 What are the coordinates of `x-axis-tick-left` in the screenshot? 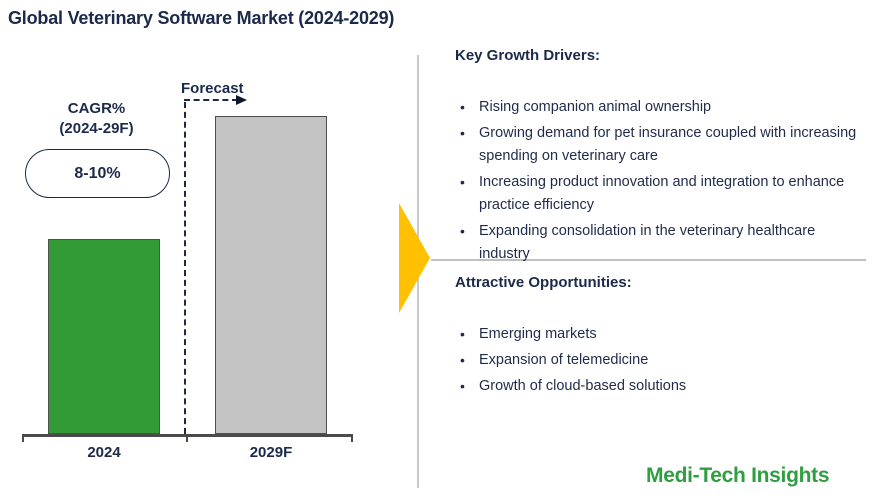 It's located at (23, 438).